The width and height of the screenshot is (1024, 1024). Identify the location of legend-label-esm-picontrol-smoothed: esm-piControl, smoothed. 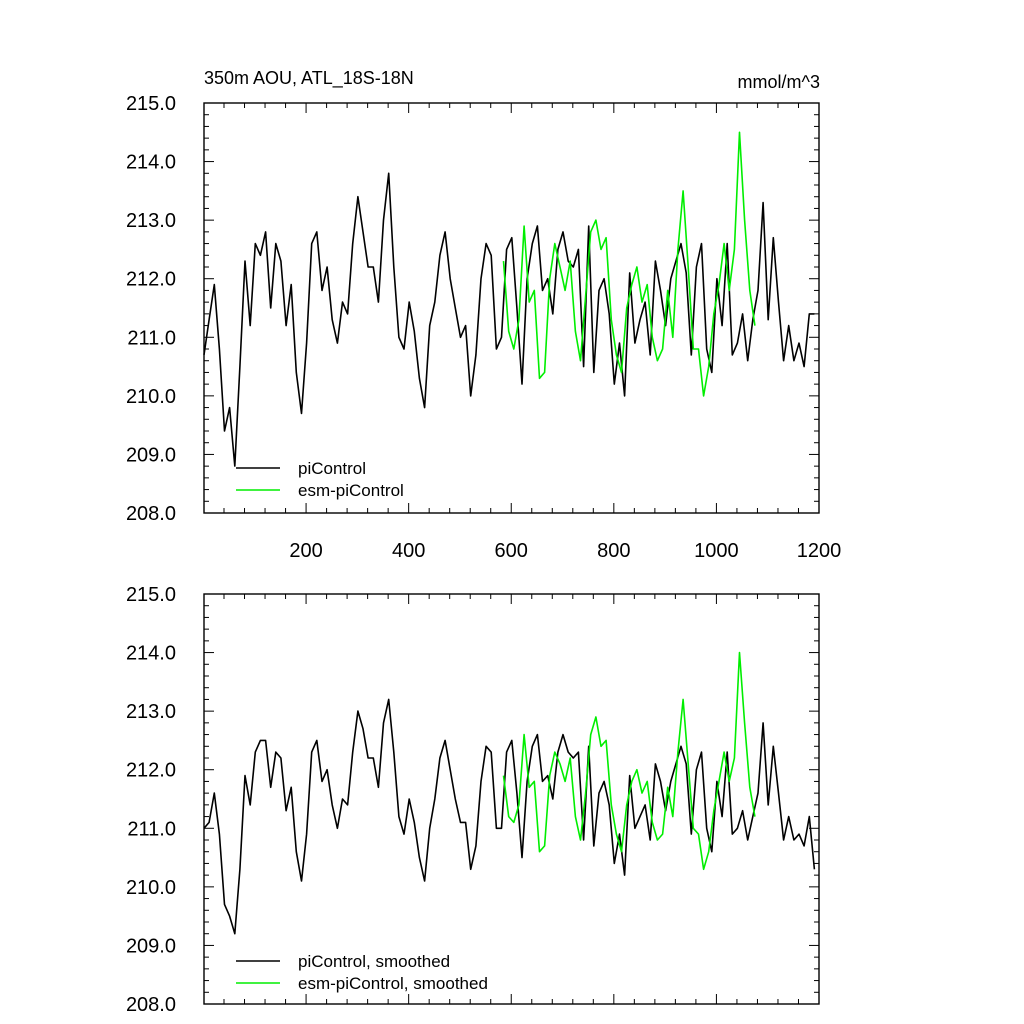
(393, 983).